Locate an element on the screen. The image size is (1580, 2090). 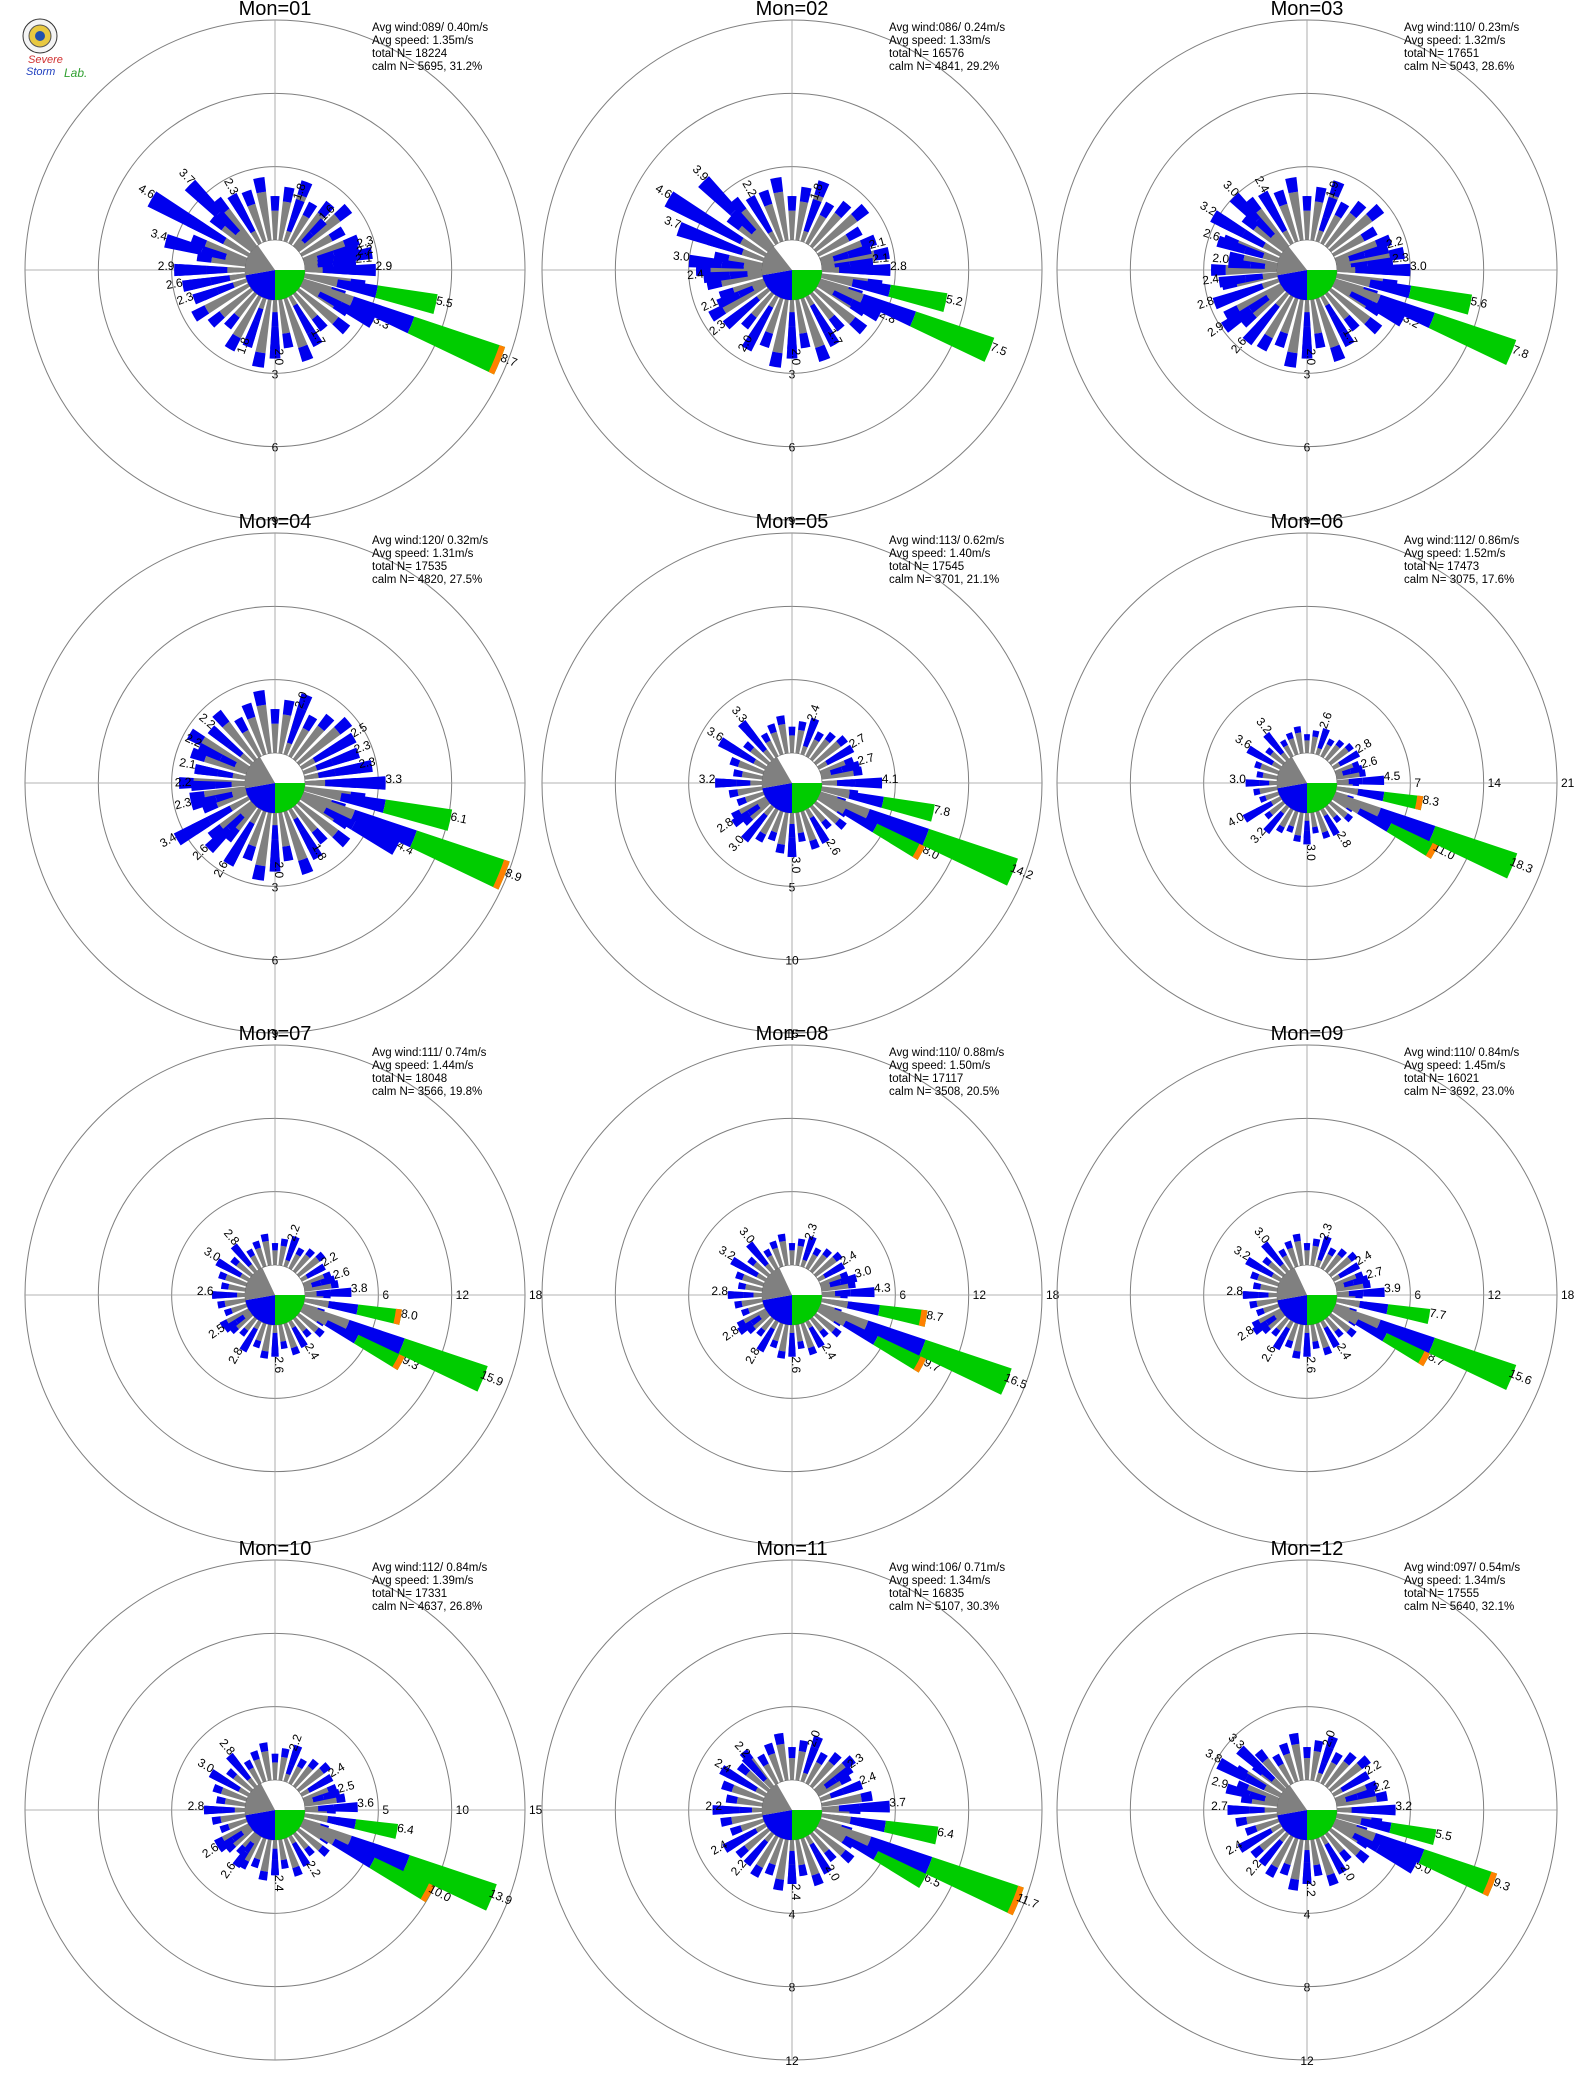
rose-bar-label: 3.0 is located at coordinates (747, 1235).